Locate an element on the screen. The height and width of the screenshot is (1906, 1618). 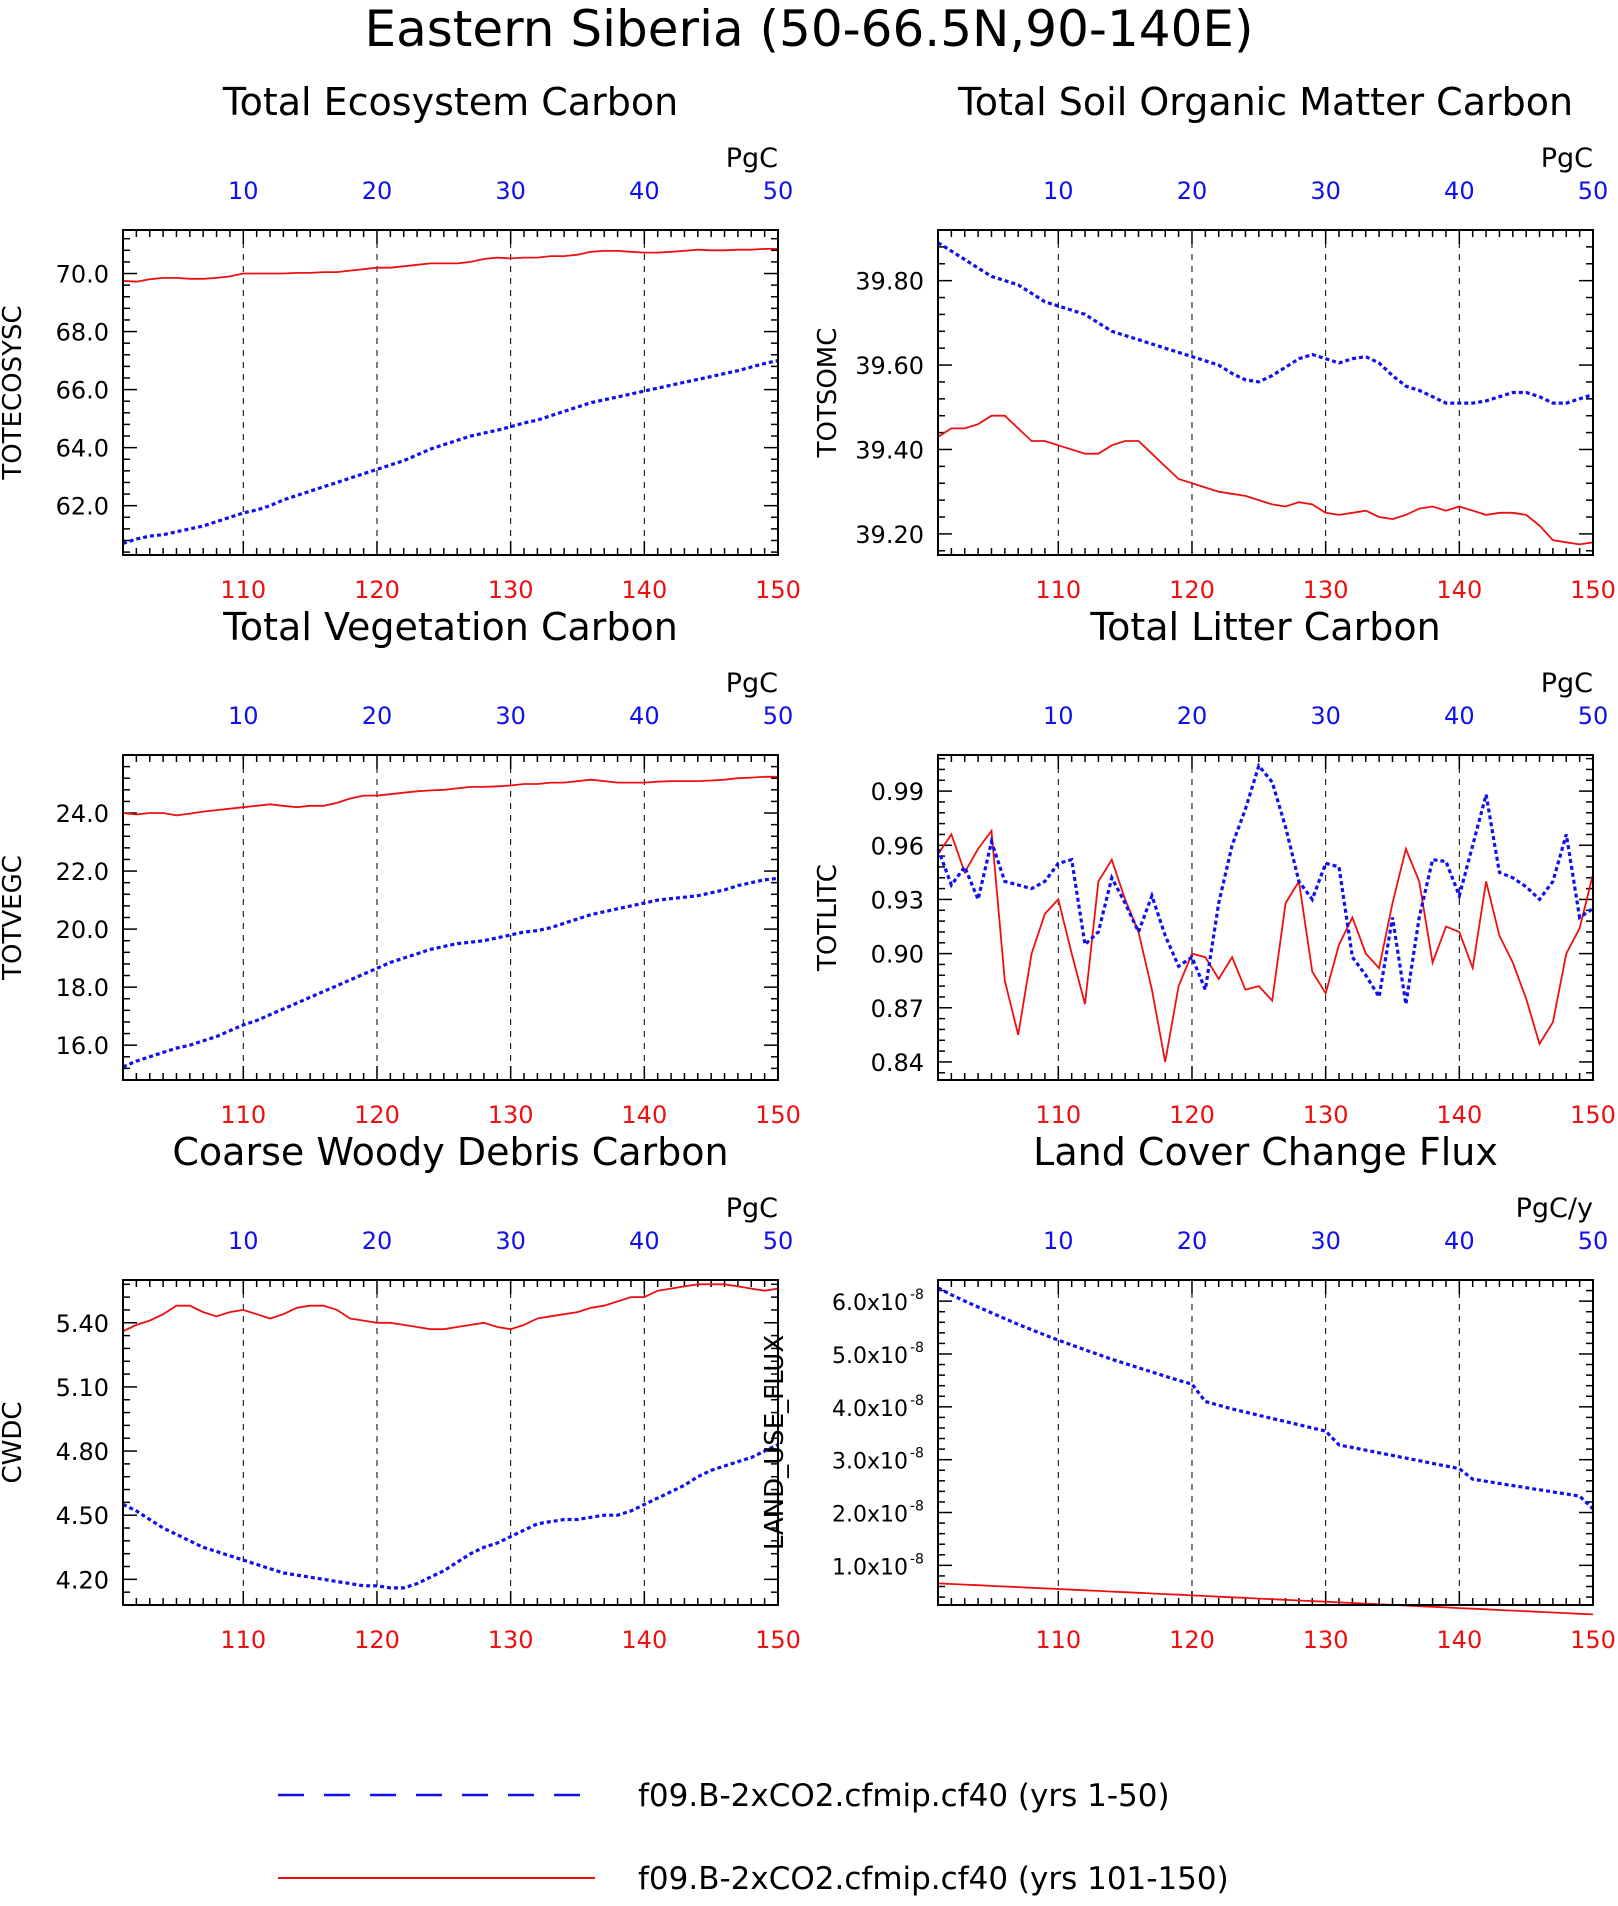
y-tick-label: 39.20 is located at coordinates (889, 535).